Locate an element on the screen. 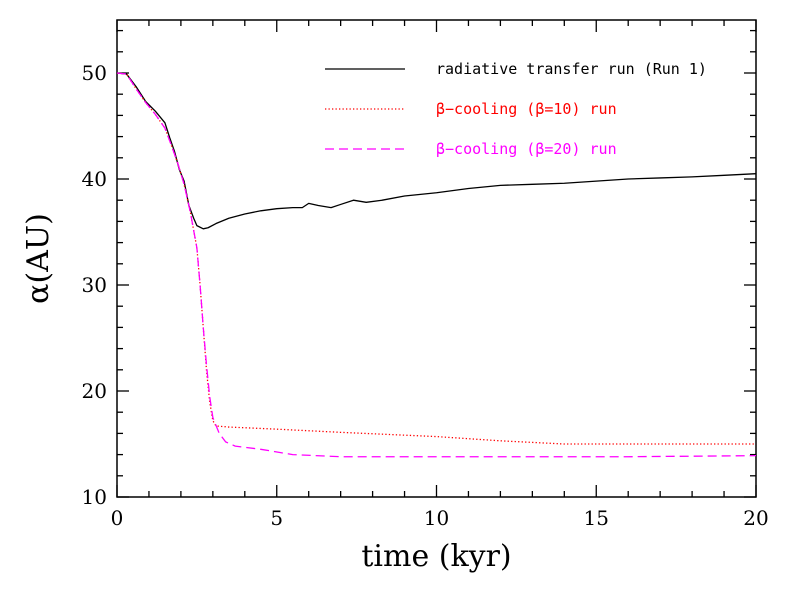  legend-label-1: radiative transfer run (Run 1) is located at coordinates (571, 69).